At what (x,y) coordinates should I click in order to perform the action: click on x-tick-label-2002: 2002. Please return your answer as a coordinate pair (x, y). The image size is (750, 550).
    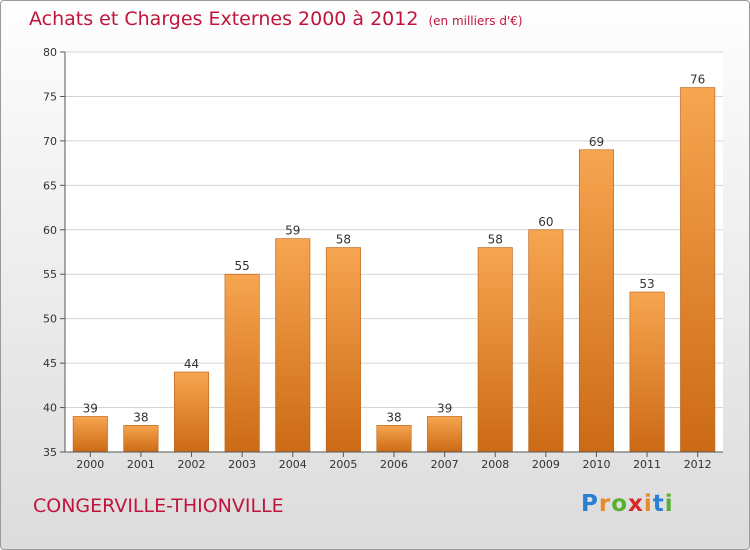
    Looking at the image, I should click on (192, 464).